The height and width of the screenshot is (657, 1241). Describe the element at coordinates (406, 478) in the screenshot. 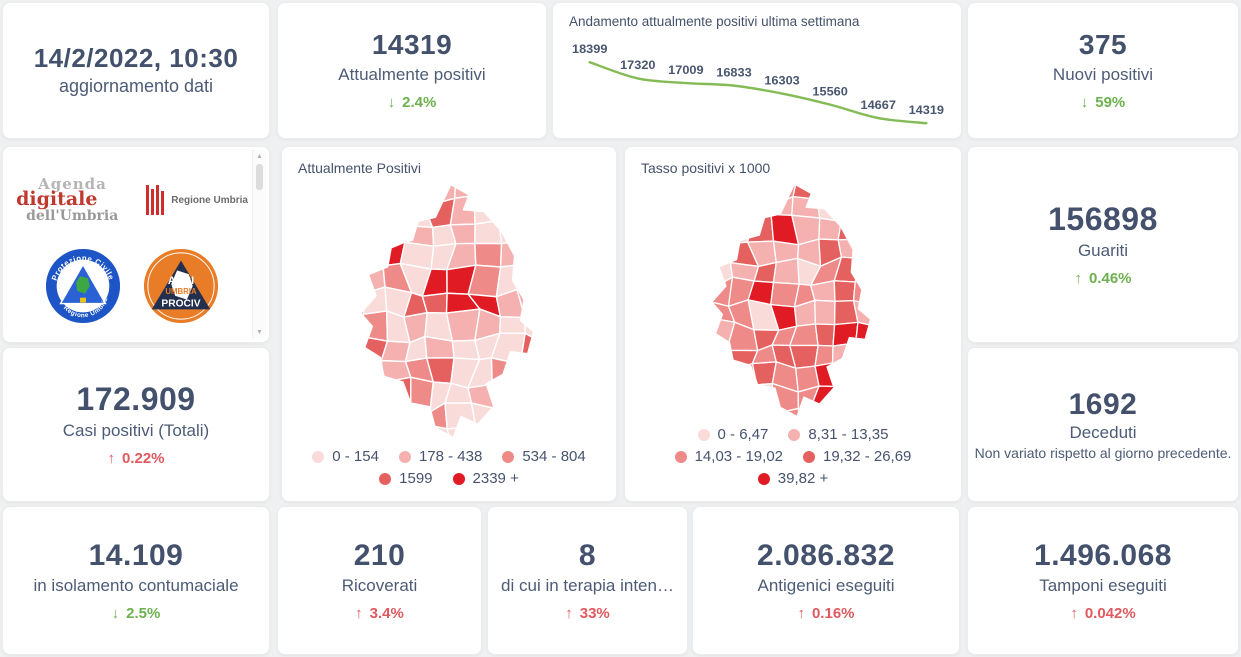

I see `legend-item: 1599` at that location.